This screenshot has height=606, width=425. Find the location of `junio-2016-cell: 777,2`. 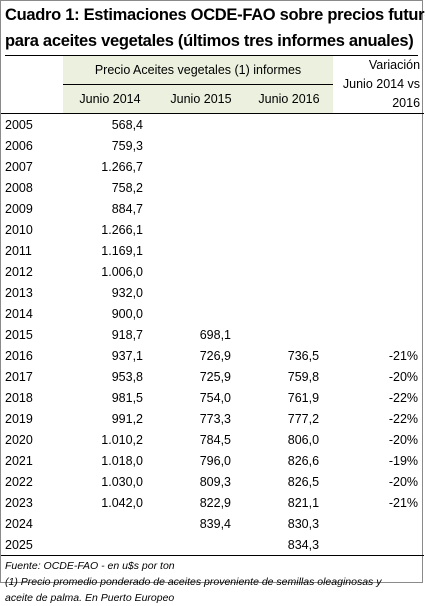

junio-2016-cell: 777,2 is located at coordinates (303, 418).